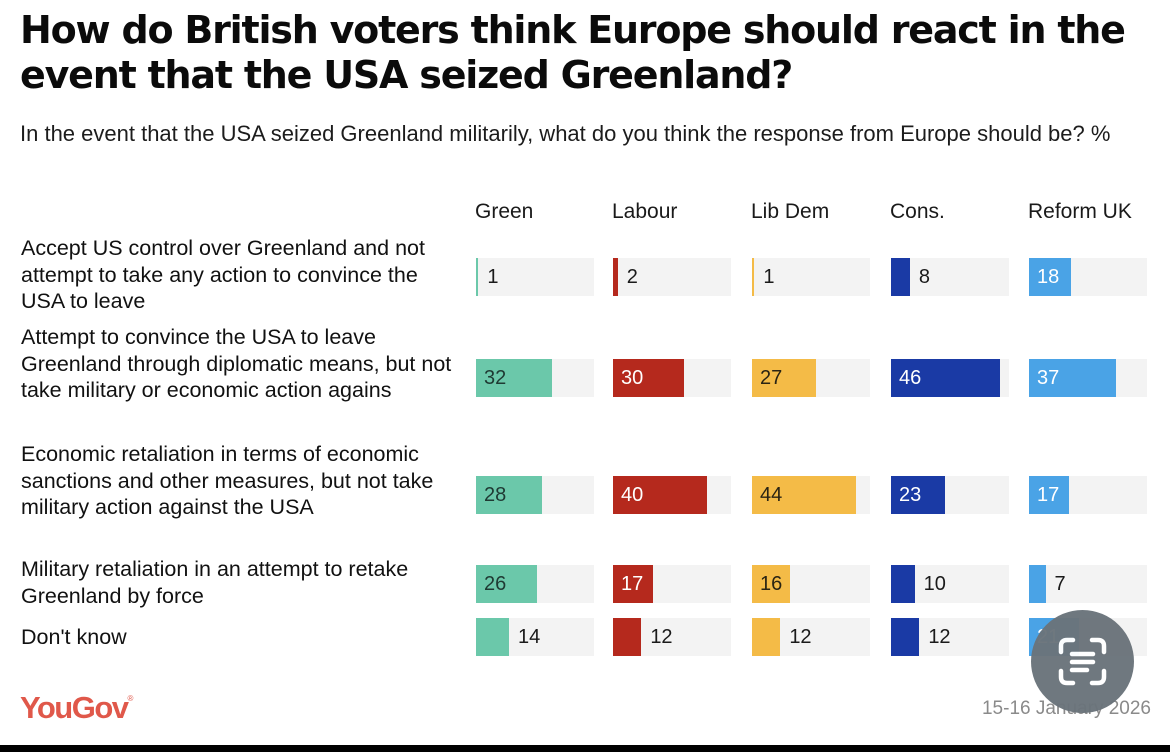 This screenshot has width=1170, height=752. I want to click on data-label: 8, so click(924, 277).